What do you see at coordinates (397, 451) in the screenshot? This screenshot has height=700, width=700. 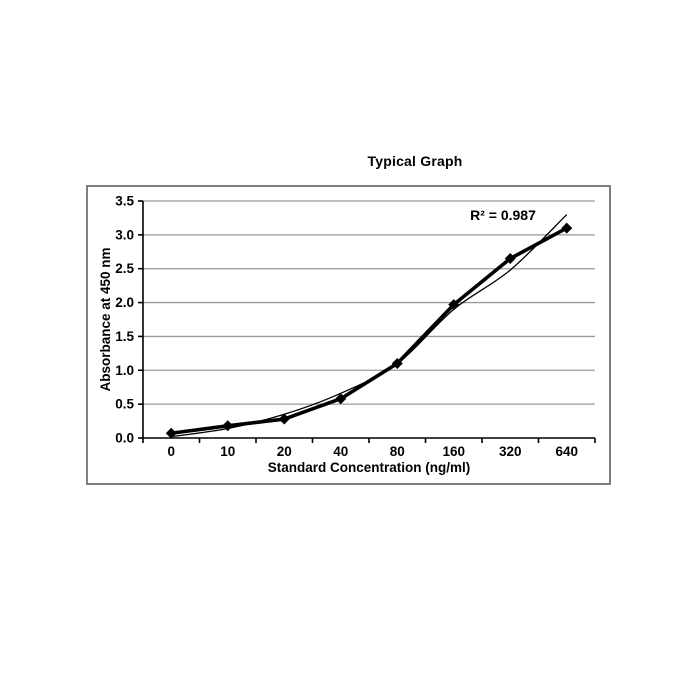 I see `x-tick-label: 80` at bounding box center [397, 451].